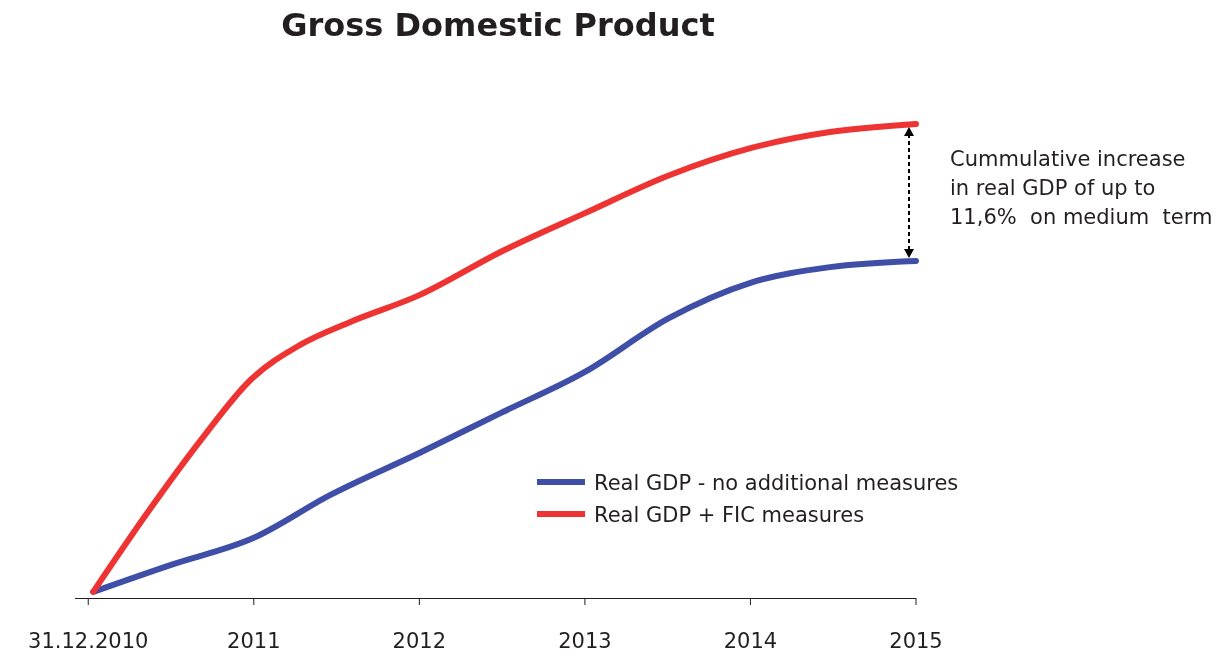  I want to click on text: Cummulative increase in real GDP of up to 11,6% on medium term, so click(1081, 188).